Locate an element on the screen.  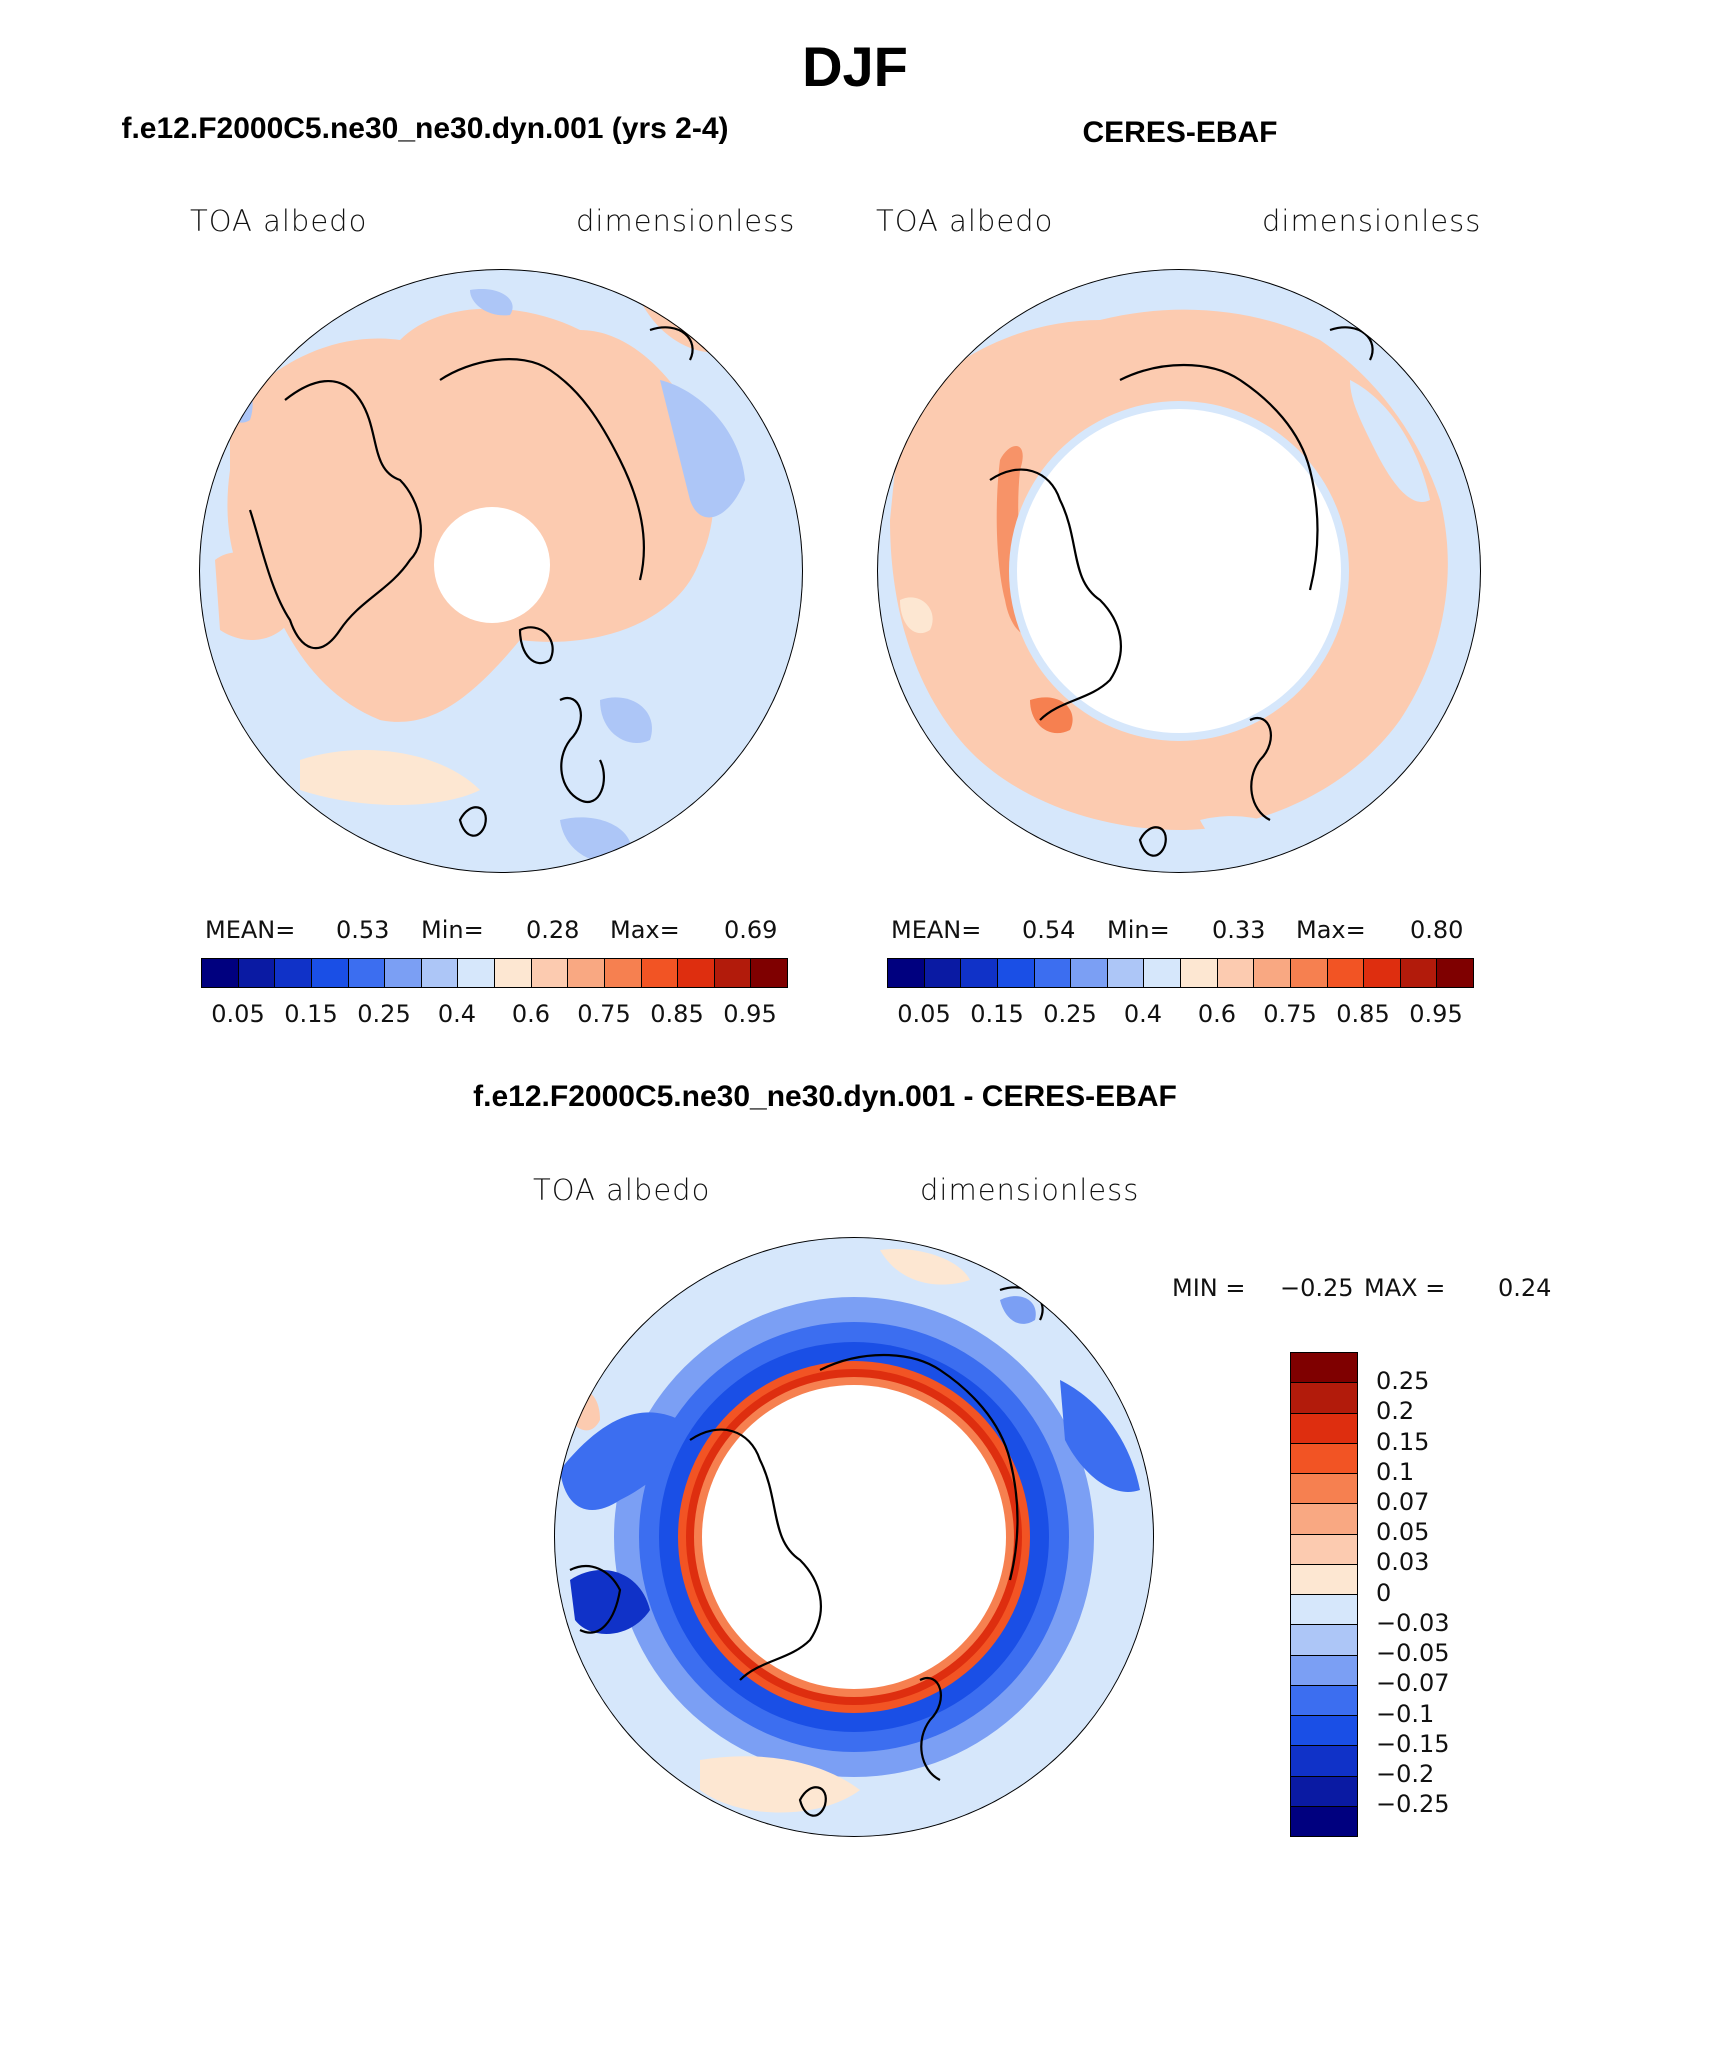
difference-max-label: MAX = is located at coordinates (1405, 1288).